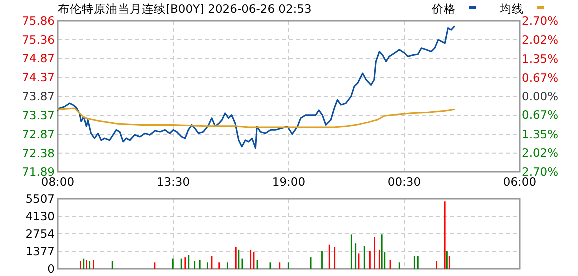  Describe the element at coordinates (40, 233) in the screenshot. I see `y-tick-label: 2754` at that location.